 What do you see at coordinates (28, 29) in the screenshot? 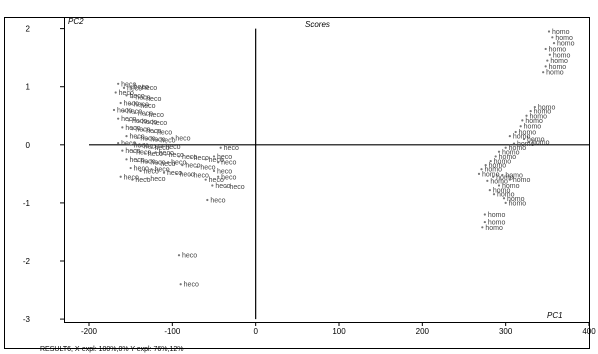
I see `y-tick-label: 2` at bounding box center [28, 29].